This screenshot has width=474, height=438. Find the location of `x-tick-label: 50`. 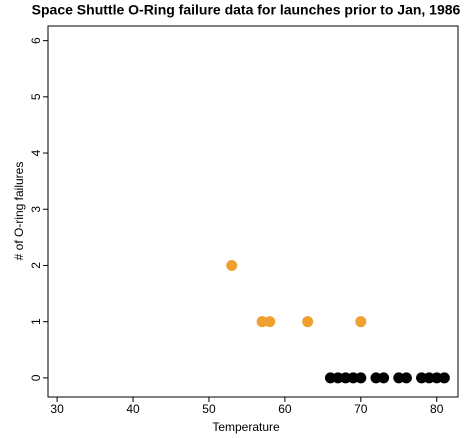

x-tick-label: 50 is located at coordinates (209, 409).